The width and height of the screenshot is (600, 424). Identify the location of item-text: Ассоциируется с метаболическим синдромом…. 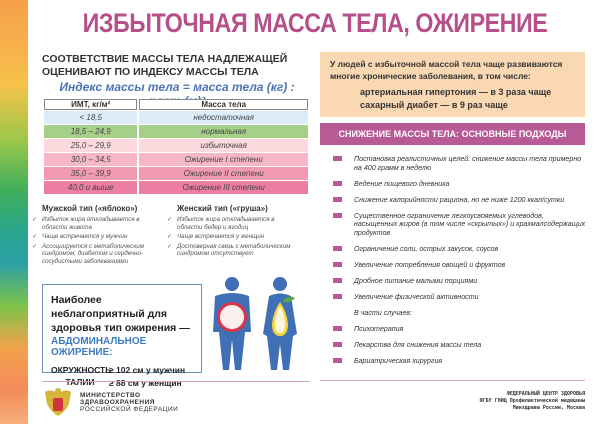
(93, 253).